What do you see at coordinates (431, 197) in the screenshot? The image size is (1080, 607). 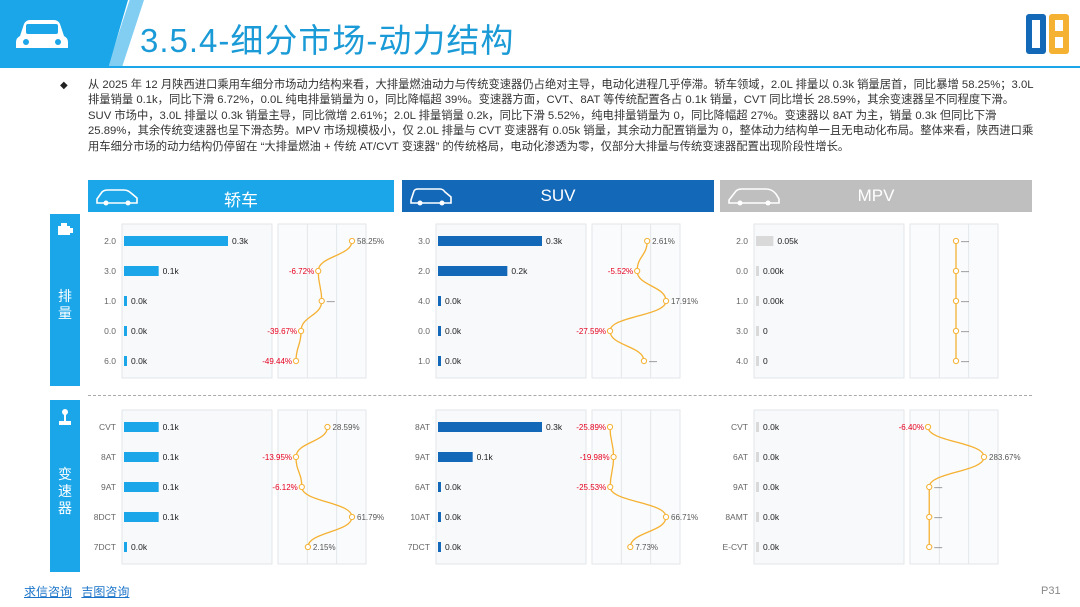 I see `suv-icon` at bounding box center [431, 197].